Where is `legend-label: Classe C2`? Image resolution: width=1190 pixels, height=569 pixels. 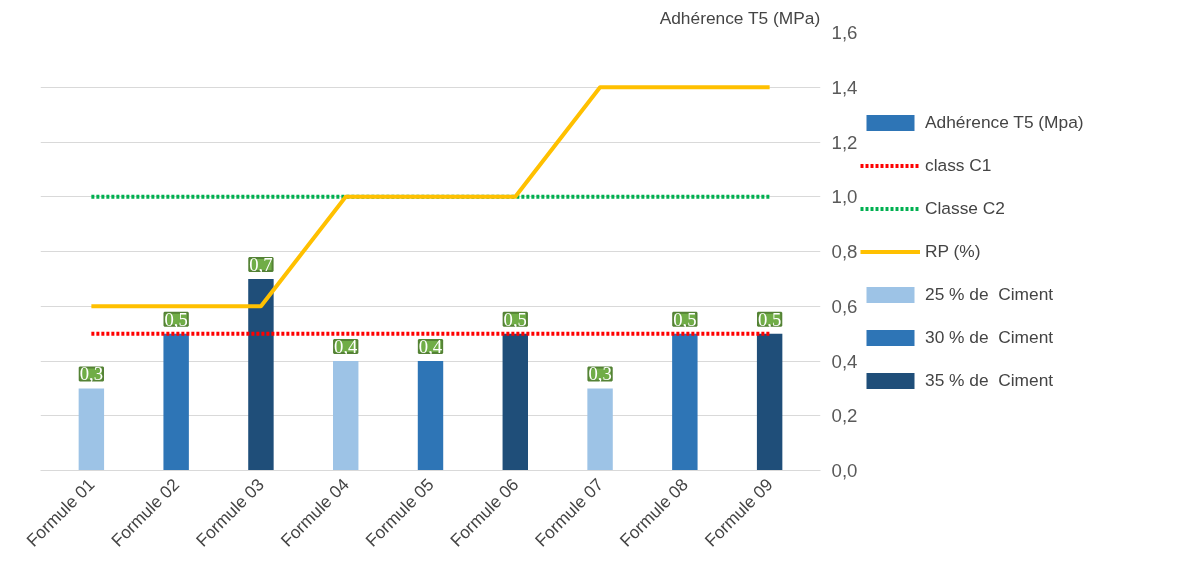
legend-label: Classe C2 is located at coordinates (965, 208).